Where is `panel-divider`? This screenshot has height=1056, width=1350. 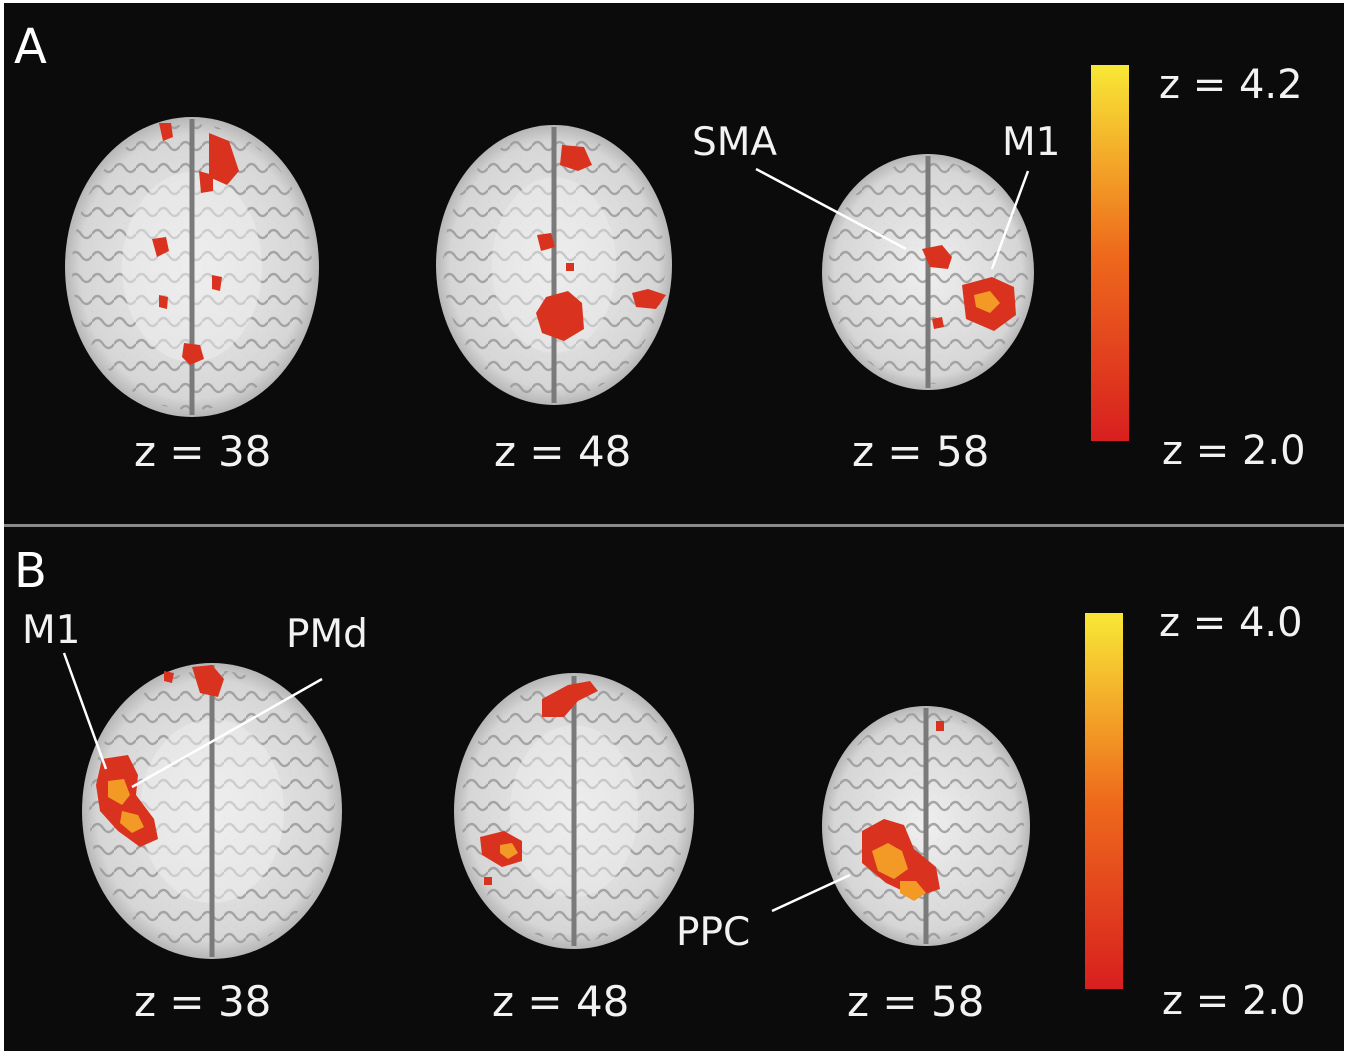 panel-divider is located at coordinates (674, 525).